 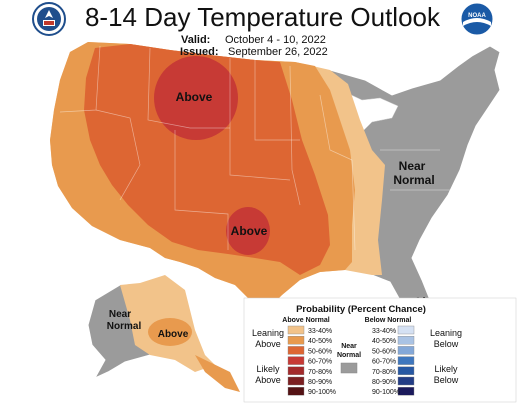 What do you see at coordinates (262, 17) in the screenshot?
I see `page-title: 8-14 Day Temperature Outlook` at bounding box center [262, 17].